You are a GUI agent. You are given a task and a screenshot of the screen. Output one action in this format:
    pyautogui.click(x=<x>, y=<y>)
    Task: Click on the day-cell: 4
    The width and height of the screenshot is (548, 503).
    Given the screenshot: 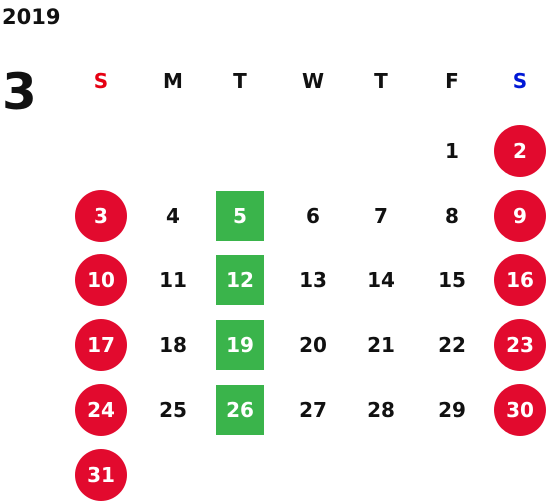 What is the action you would take?
    pyautogui.click(x=173, y=216)
    